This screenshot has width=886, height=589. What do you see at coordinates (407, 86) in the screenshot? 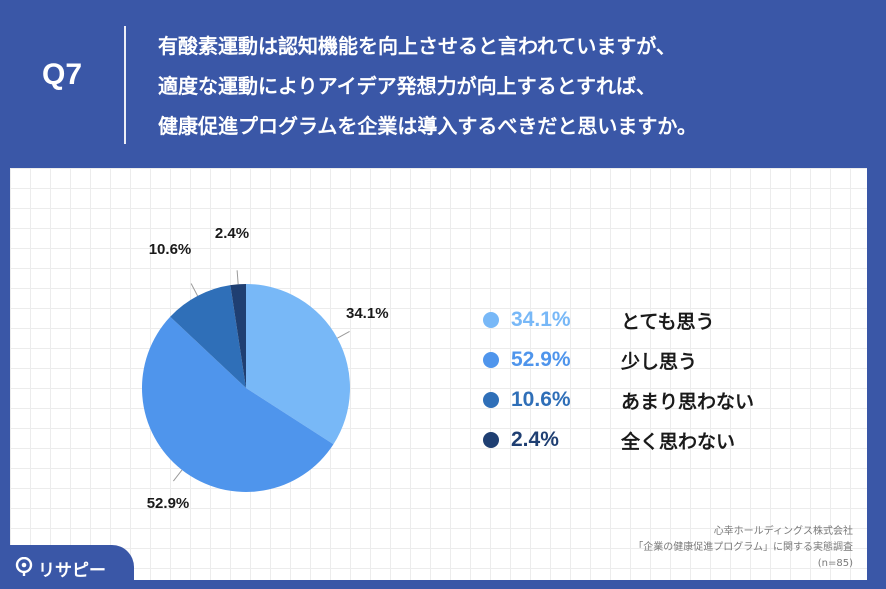
I see `question-line-2: 適度な運動によりアイデア発想力が向上するとすれば、` at bounding box center [407, 86].